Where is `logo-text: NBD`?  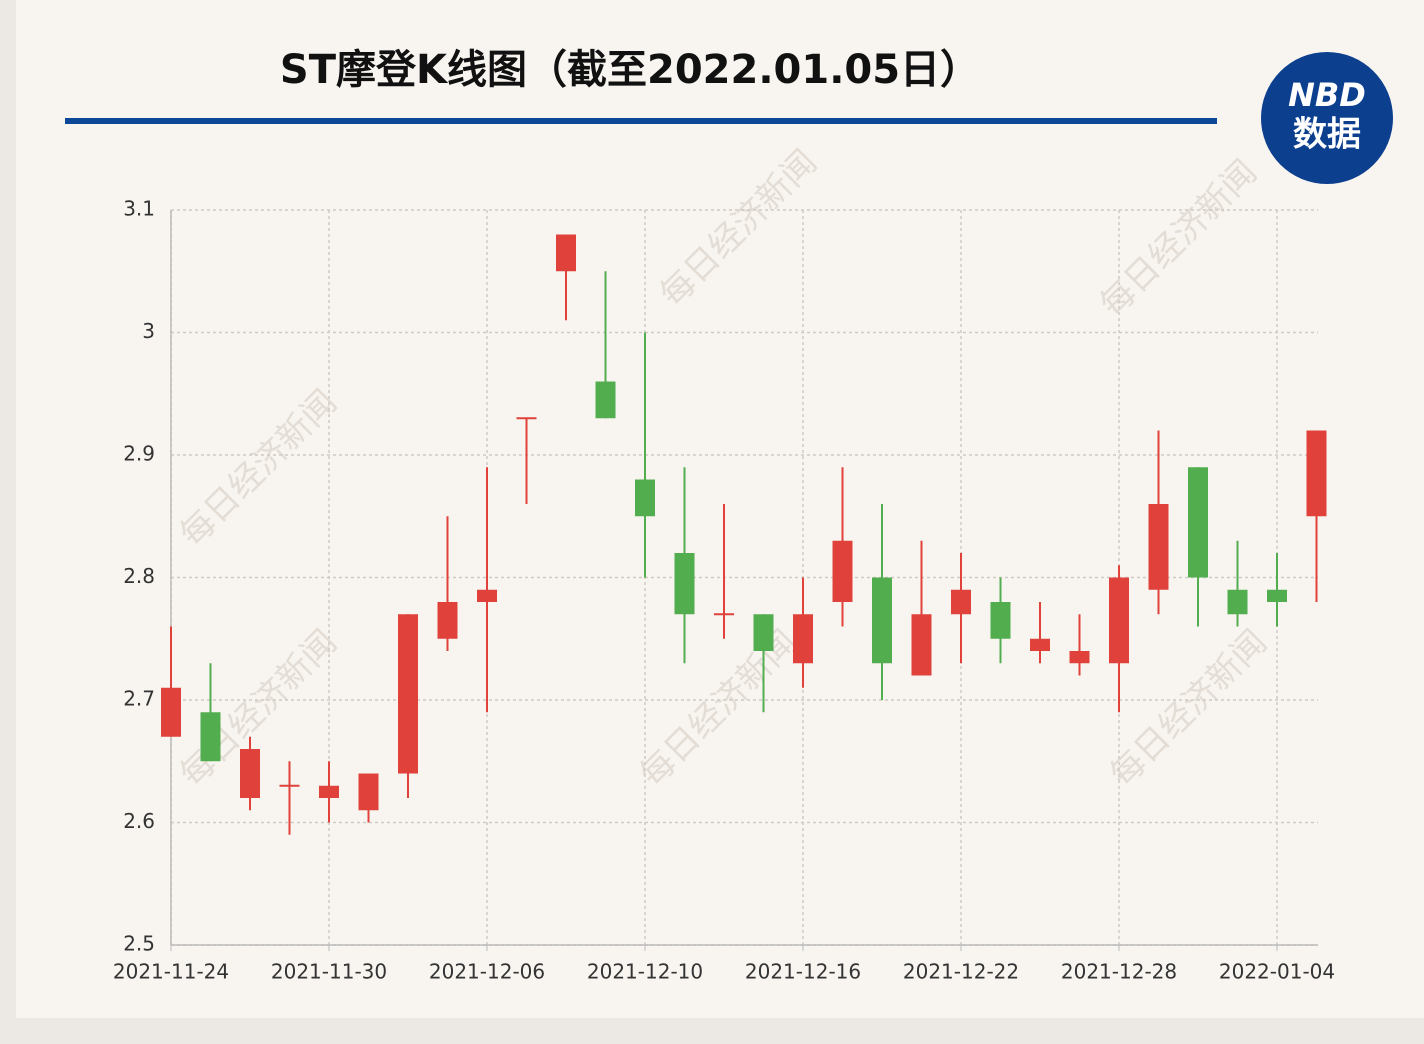 logo-text: NBD is located at coordinates (1327, 95).